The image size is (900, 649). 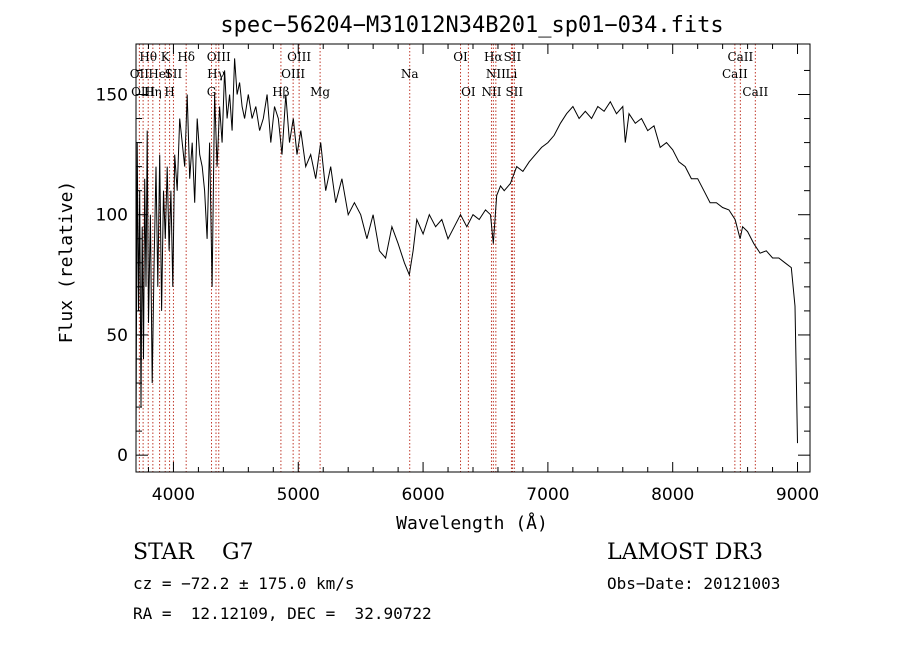 I want to click on y-tick-label: 0, so click(x=122, y=456).